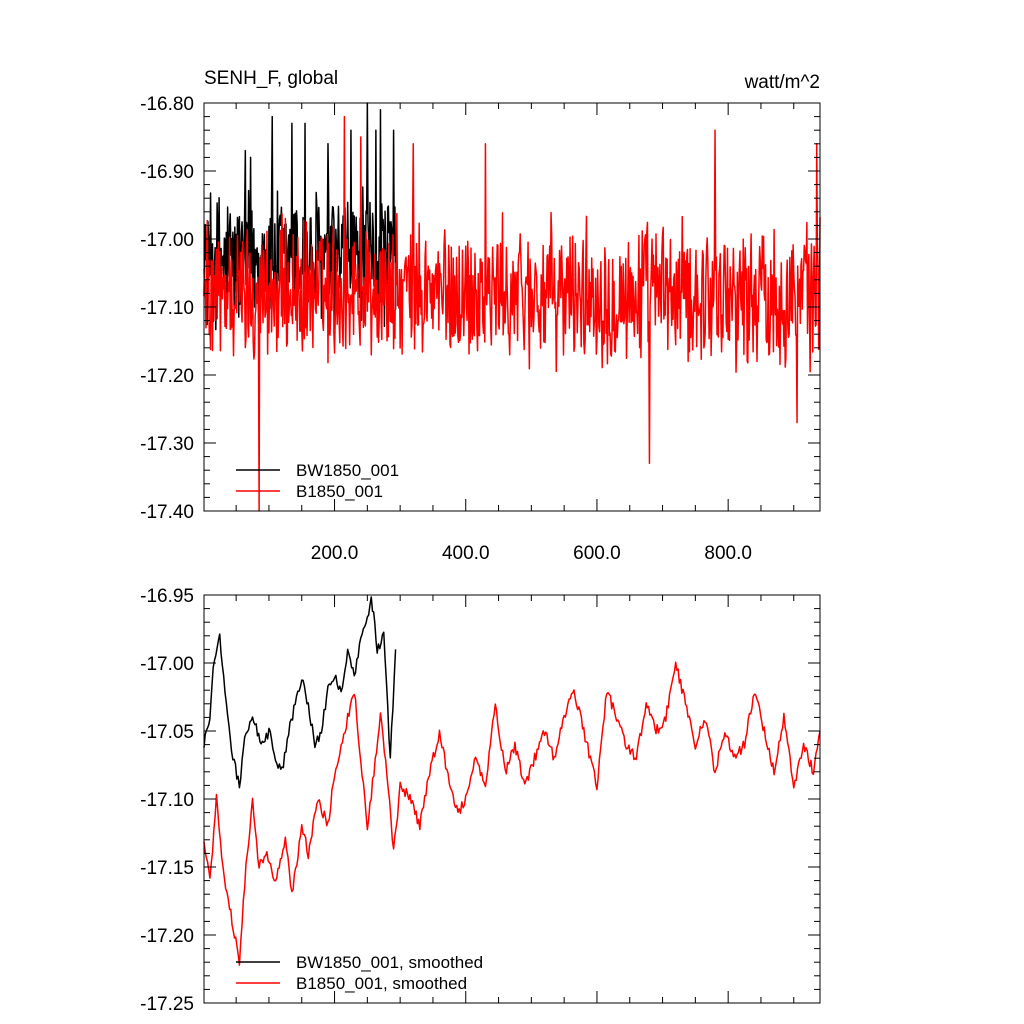 Image resolution: width=1024 pixels, height=1024 pixels. Describe the element at coordinates (466, 553) in the screenshot. I see `x-tick-label: 400.0` at that location.